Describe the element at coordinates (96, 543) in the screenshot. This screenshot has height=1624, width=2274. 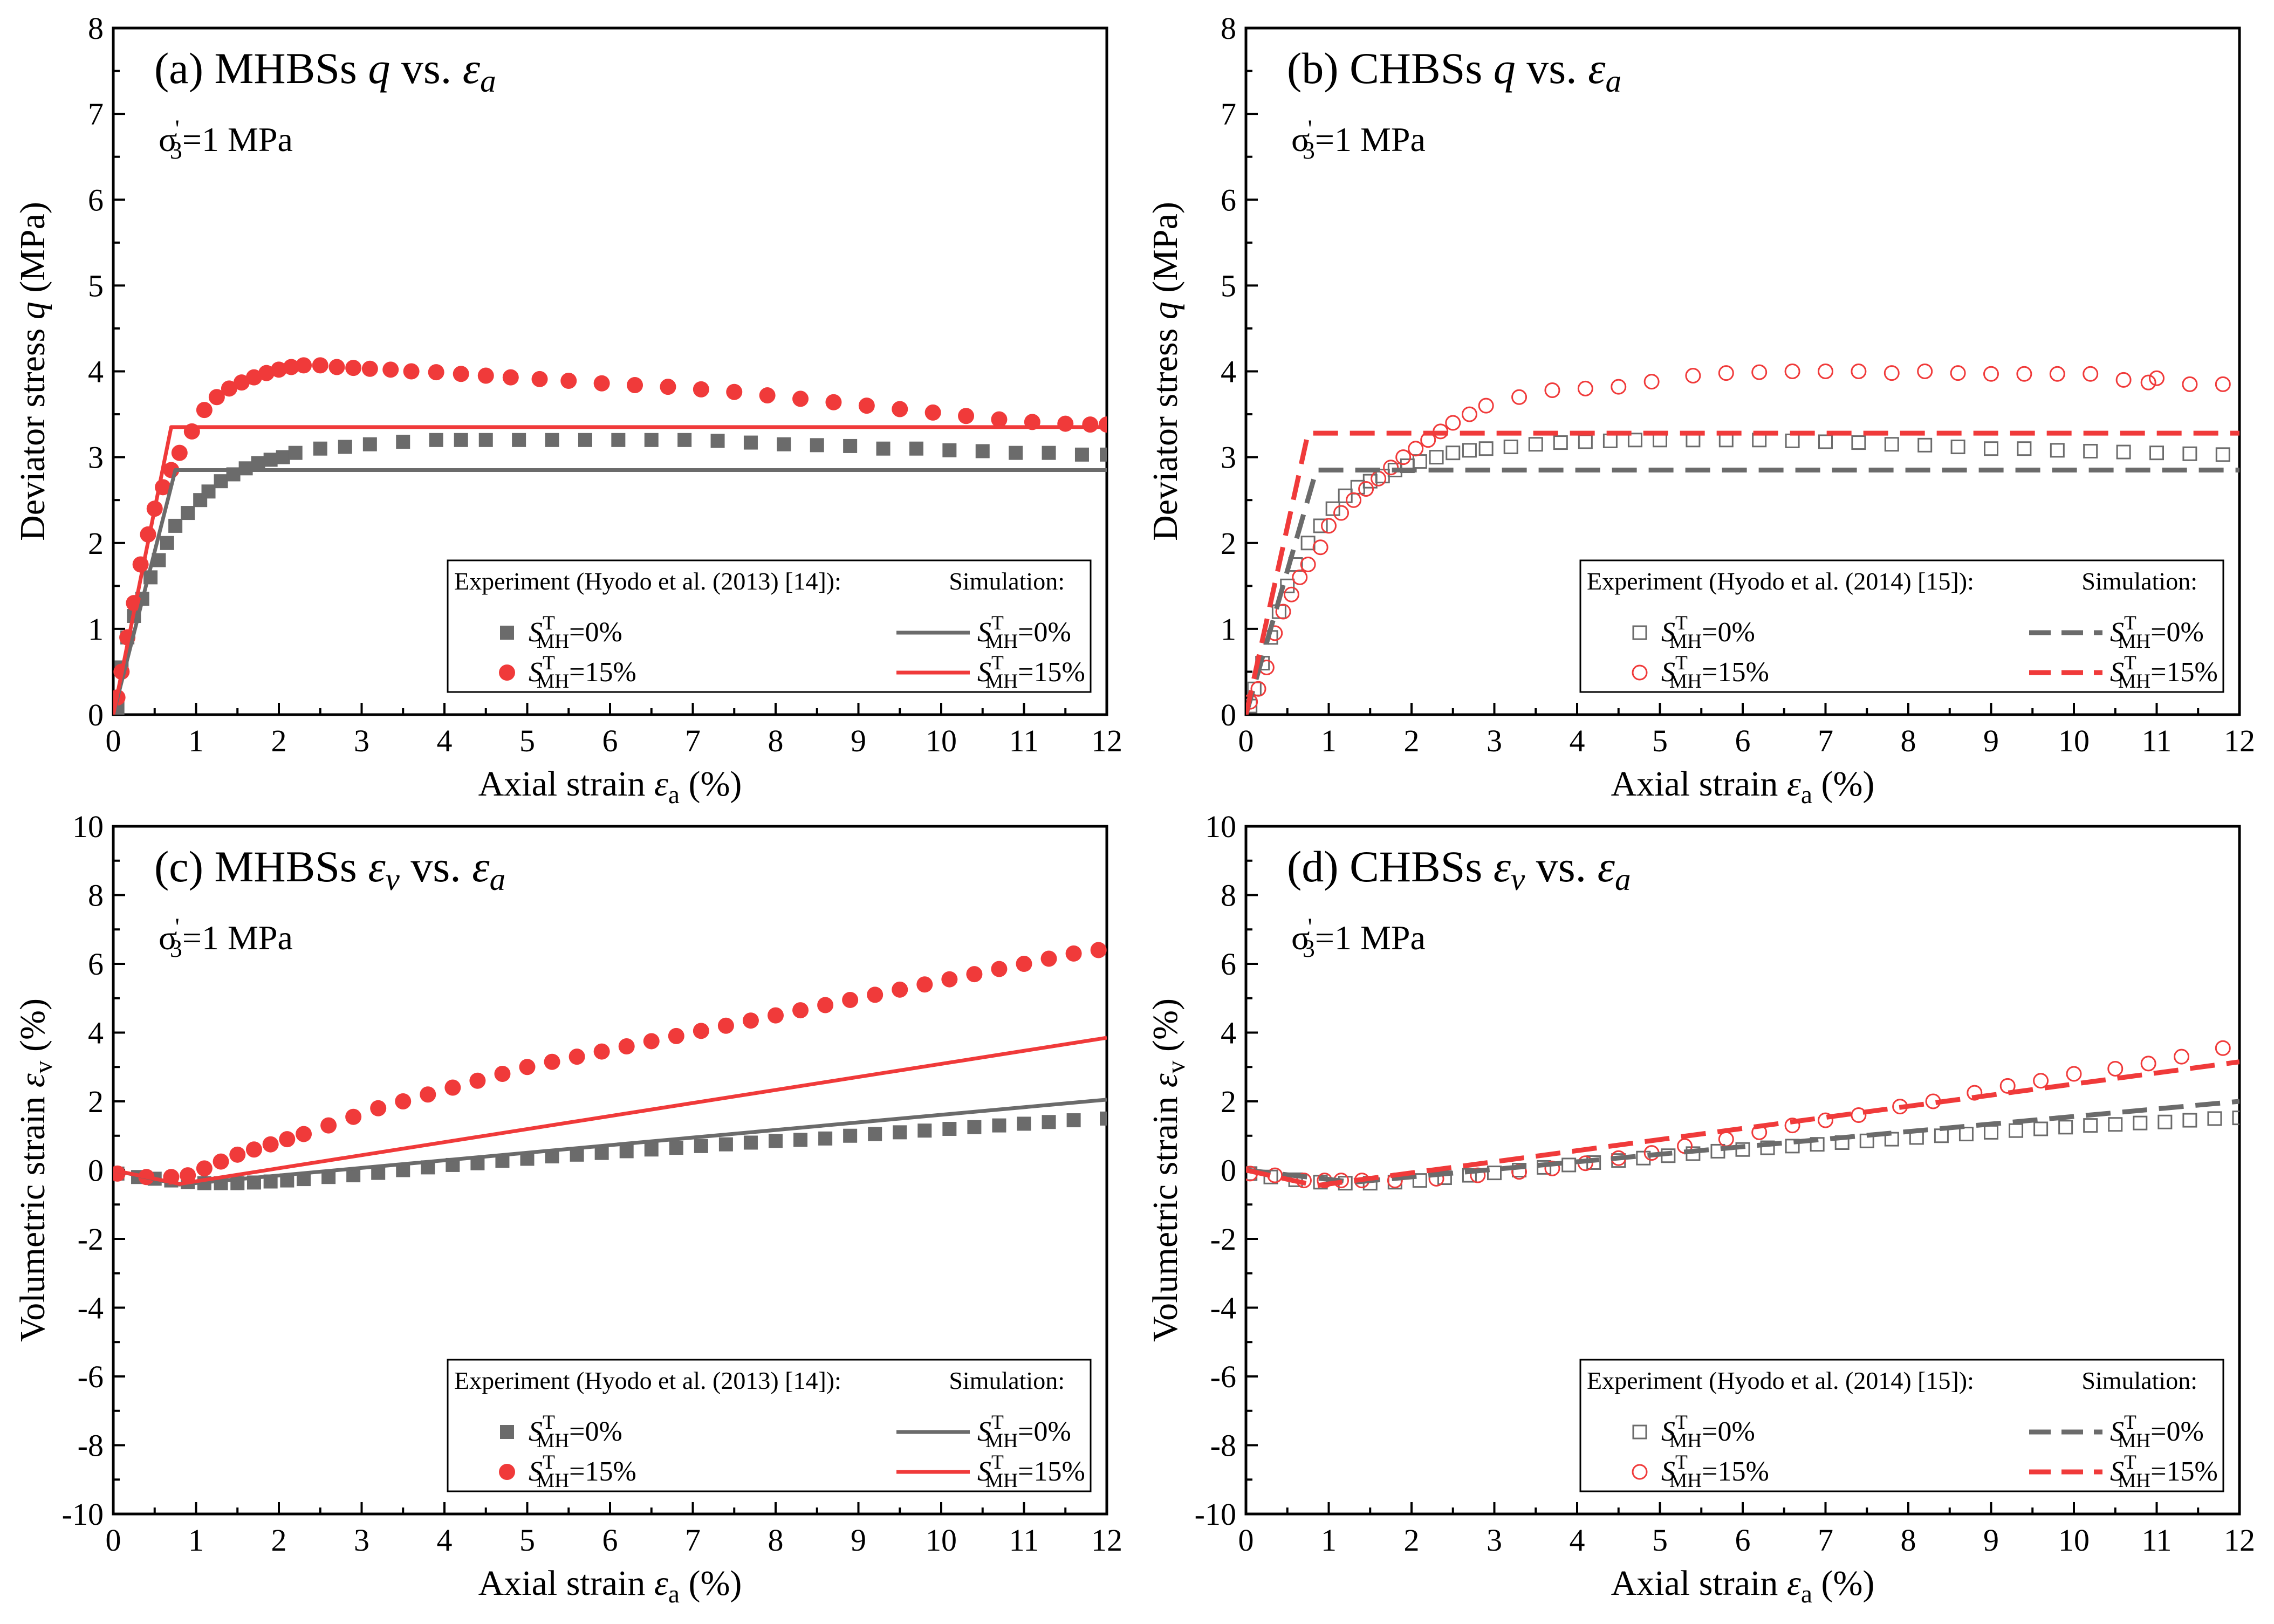
I see `y-tick-label: 2` at that location.